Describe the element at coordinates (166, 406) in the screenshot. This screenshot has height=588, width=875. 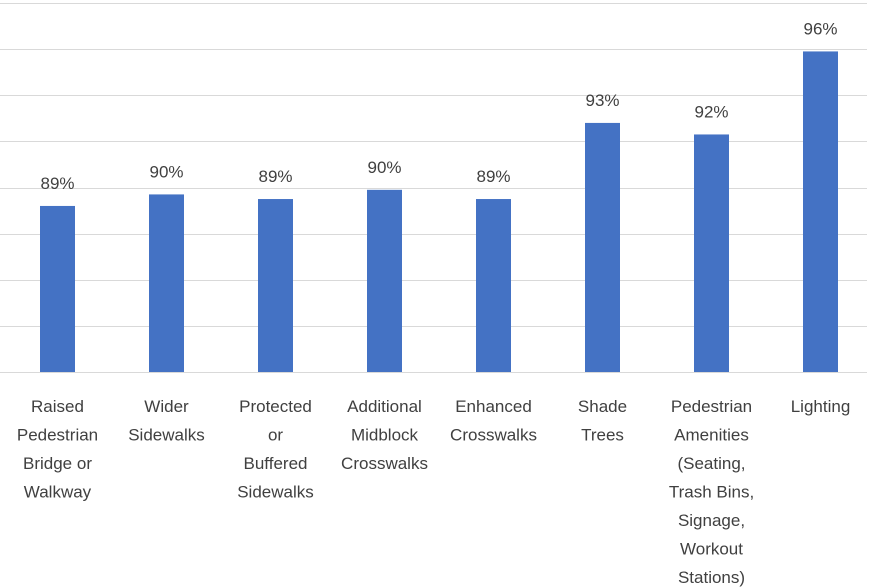
I see `category-label-line: Wider` at that location.